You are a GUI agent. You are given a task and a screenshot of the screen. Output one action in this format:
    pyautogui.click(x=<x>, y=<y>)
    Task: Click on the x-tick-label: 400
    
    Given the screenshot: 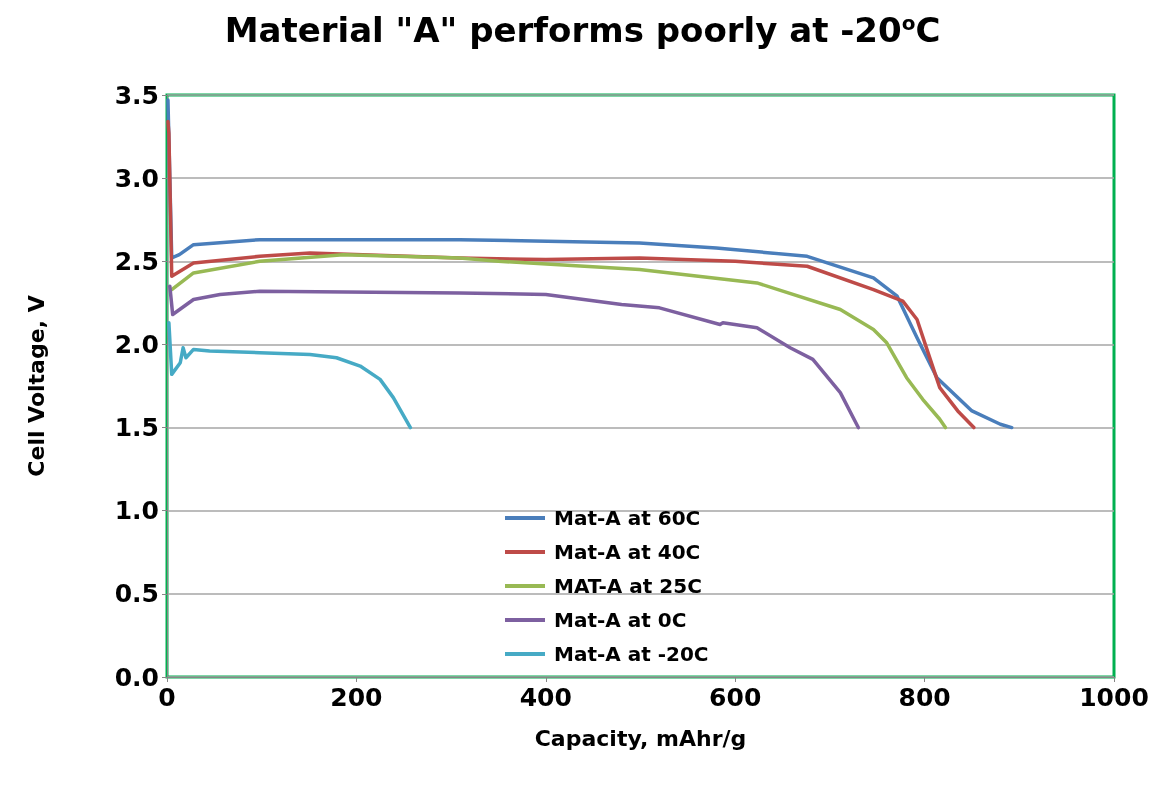 What is the action you would take?
    pyautogui.click(x=545, y=697)
    